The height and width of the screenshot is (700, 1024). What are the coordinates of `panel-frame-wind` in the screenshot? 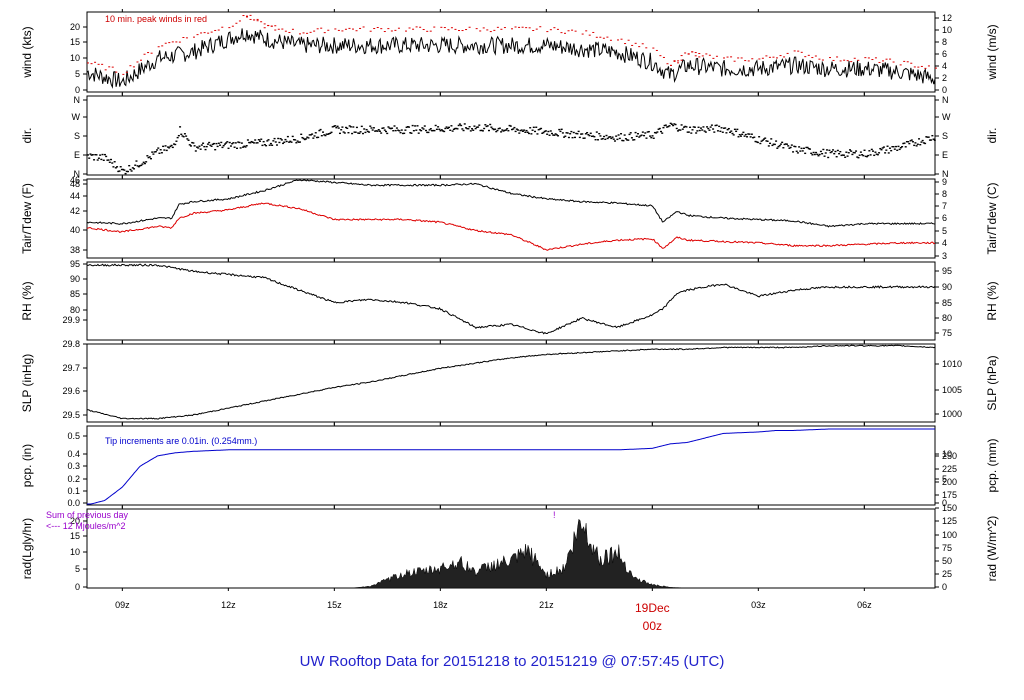 It's located at (511, 52).